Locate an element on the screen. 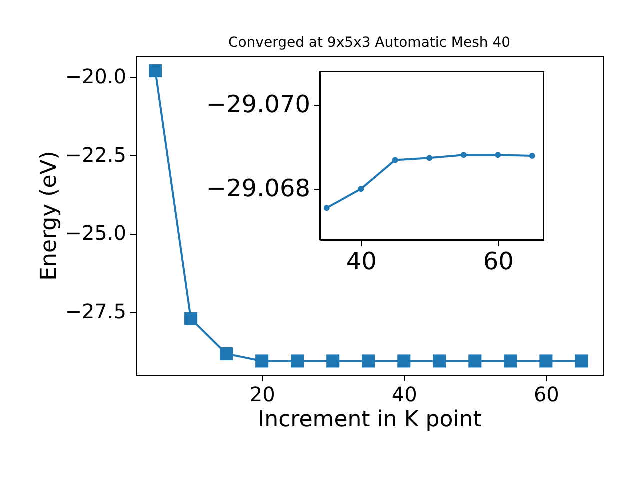 The width and height of the screenshot is (640, 480). y-axis-title: Energy (eV) is located at coordinates (49, 216).